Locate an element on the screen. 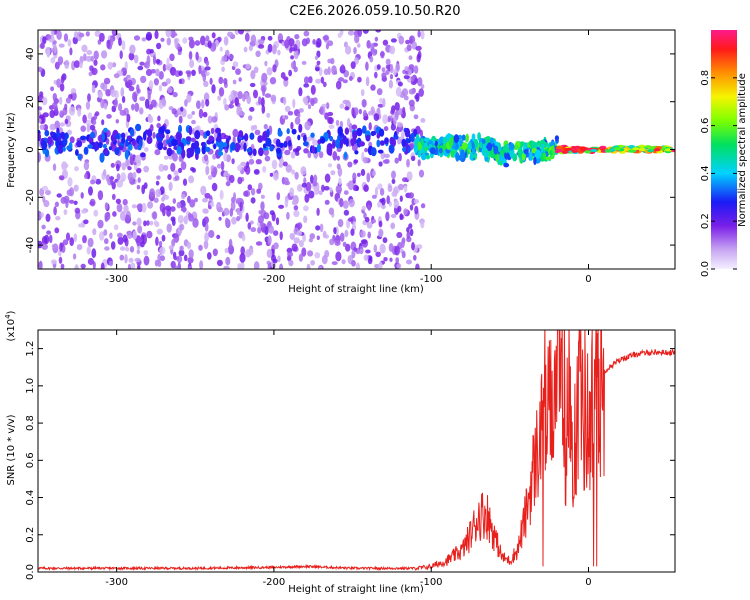 This screenshot has height=600, width=750. heatmap-region-central-band-strong is located at coordinates (486, 150).